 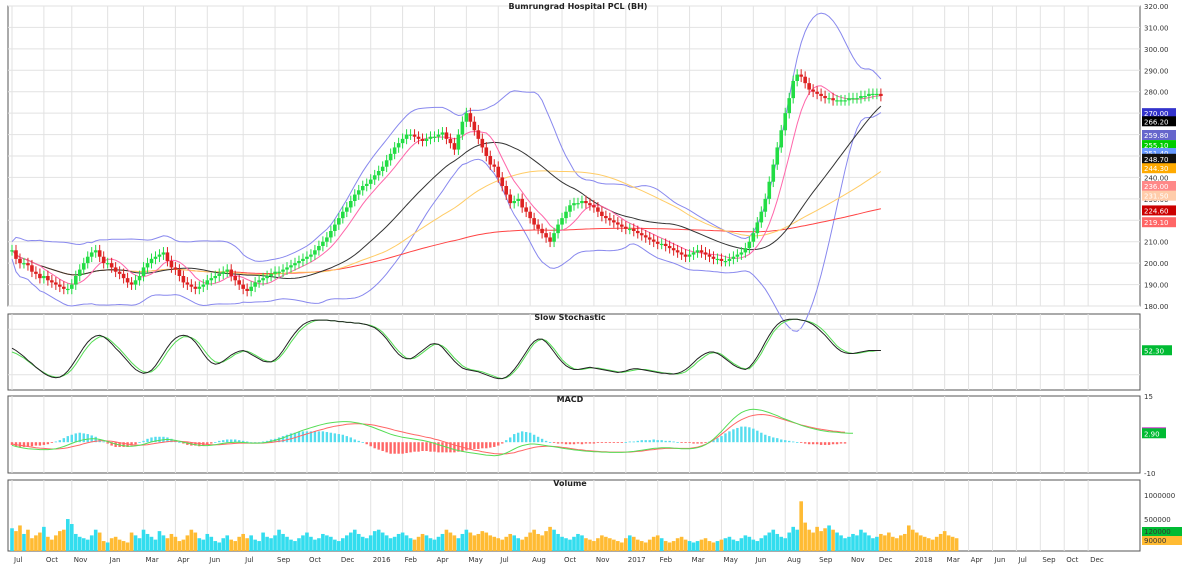 I want to click on x-tick-label: Jul, so click(x=1022, y=560).